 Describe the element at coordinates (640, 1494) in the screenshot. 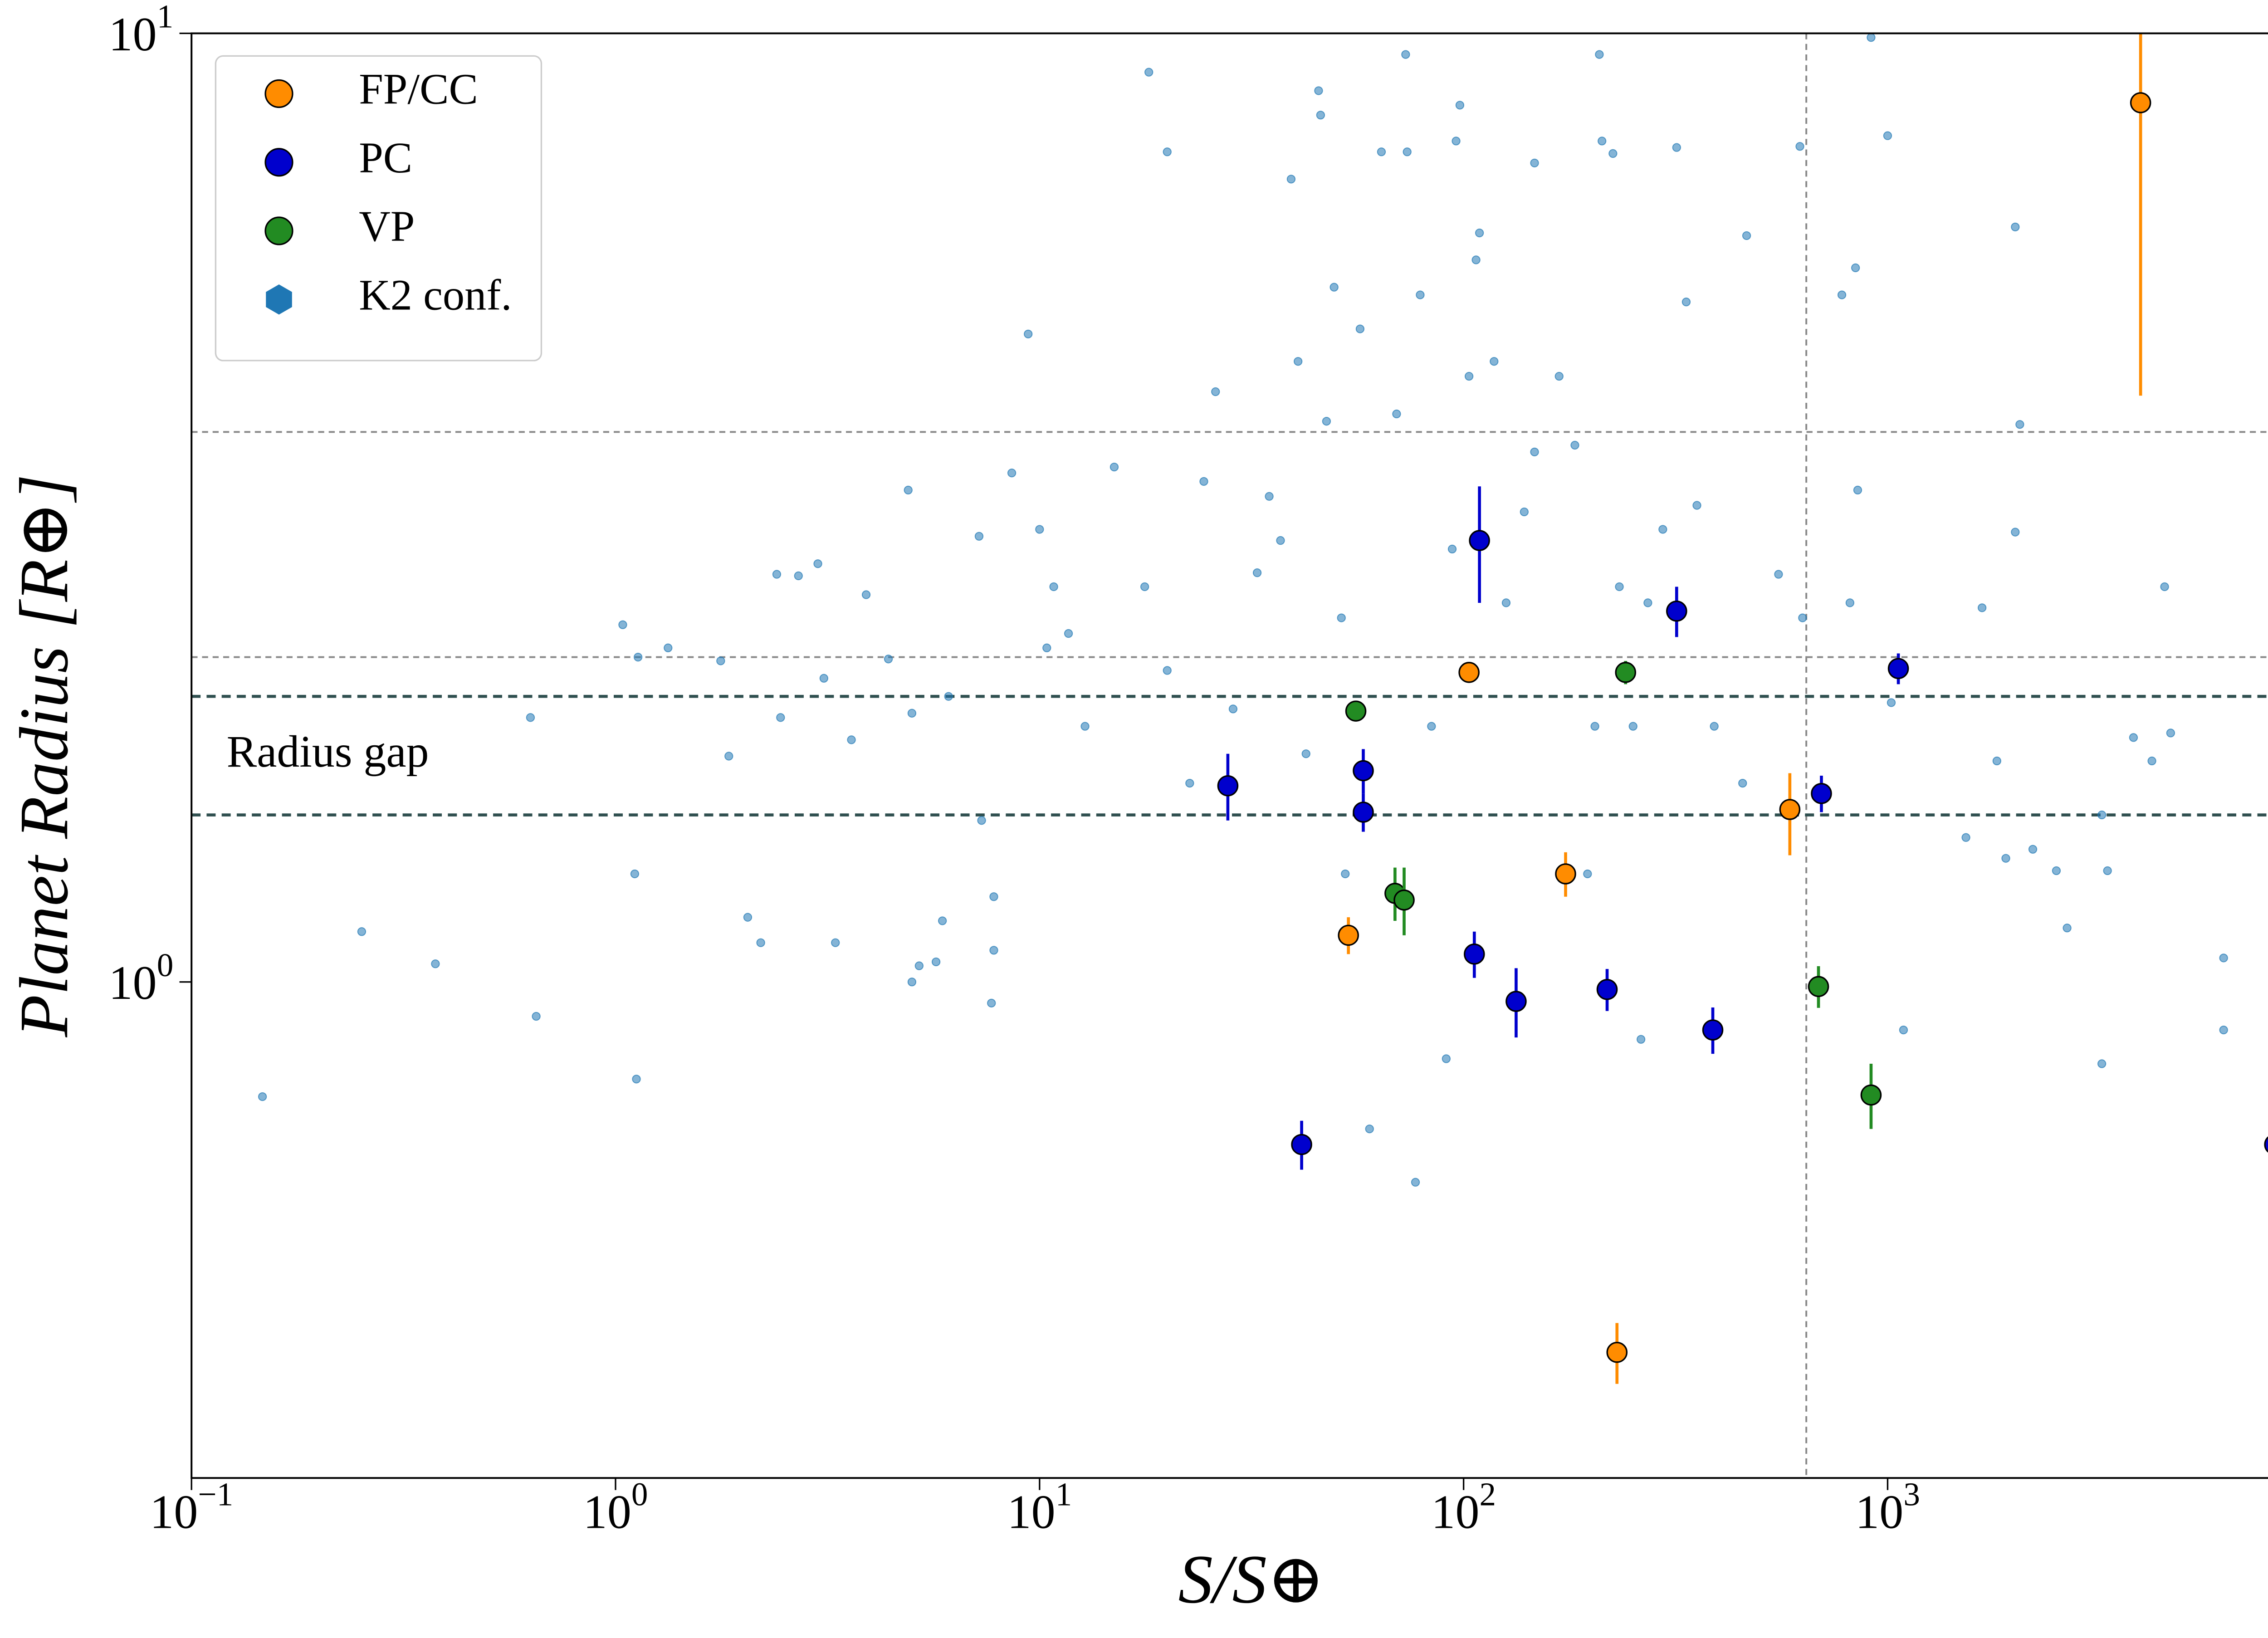

I see `tick-exponent: 0` at that location.